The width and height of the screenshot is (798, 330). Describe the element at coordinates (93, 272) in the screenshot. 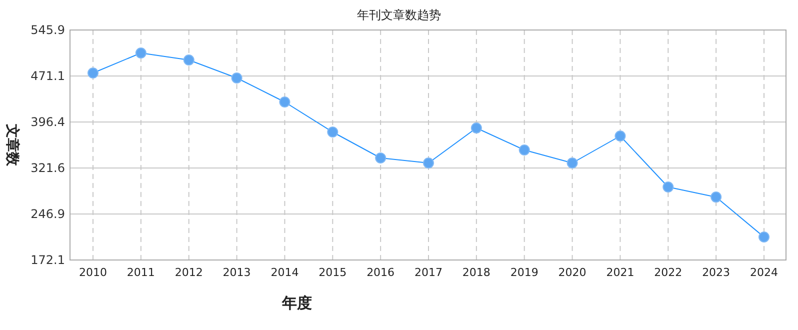

I see `x-tick-label: 2010` at that location.